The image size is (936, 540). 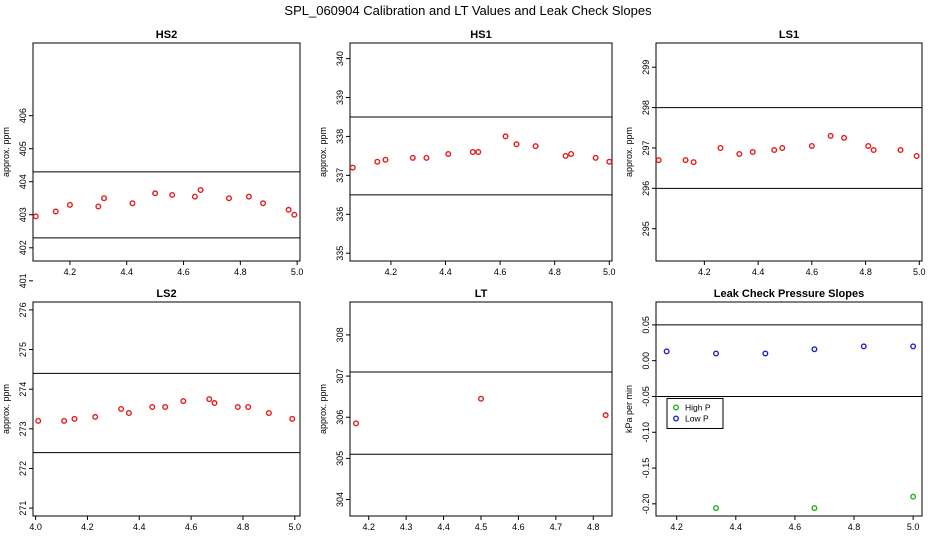 I want to click on y-tick-label: 297, so click(x=646, y=147).